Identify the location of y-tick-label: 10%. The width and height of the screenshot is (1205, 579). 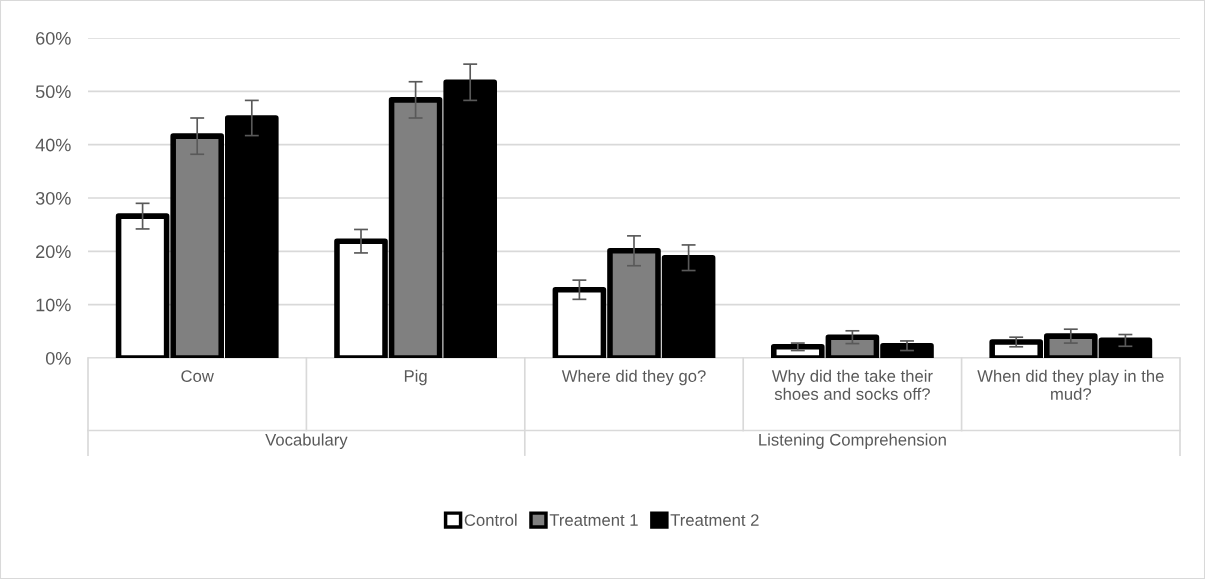
(53, 305).